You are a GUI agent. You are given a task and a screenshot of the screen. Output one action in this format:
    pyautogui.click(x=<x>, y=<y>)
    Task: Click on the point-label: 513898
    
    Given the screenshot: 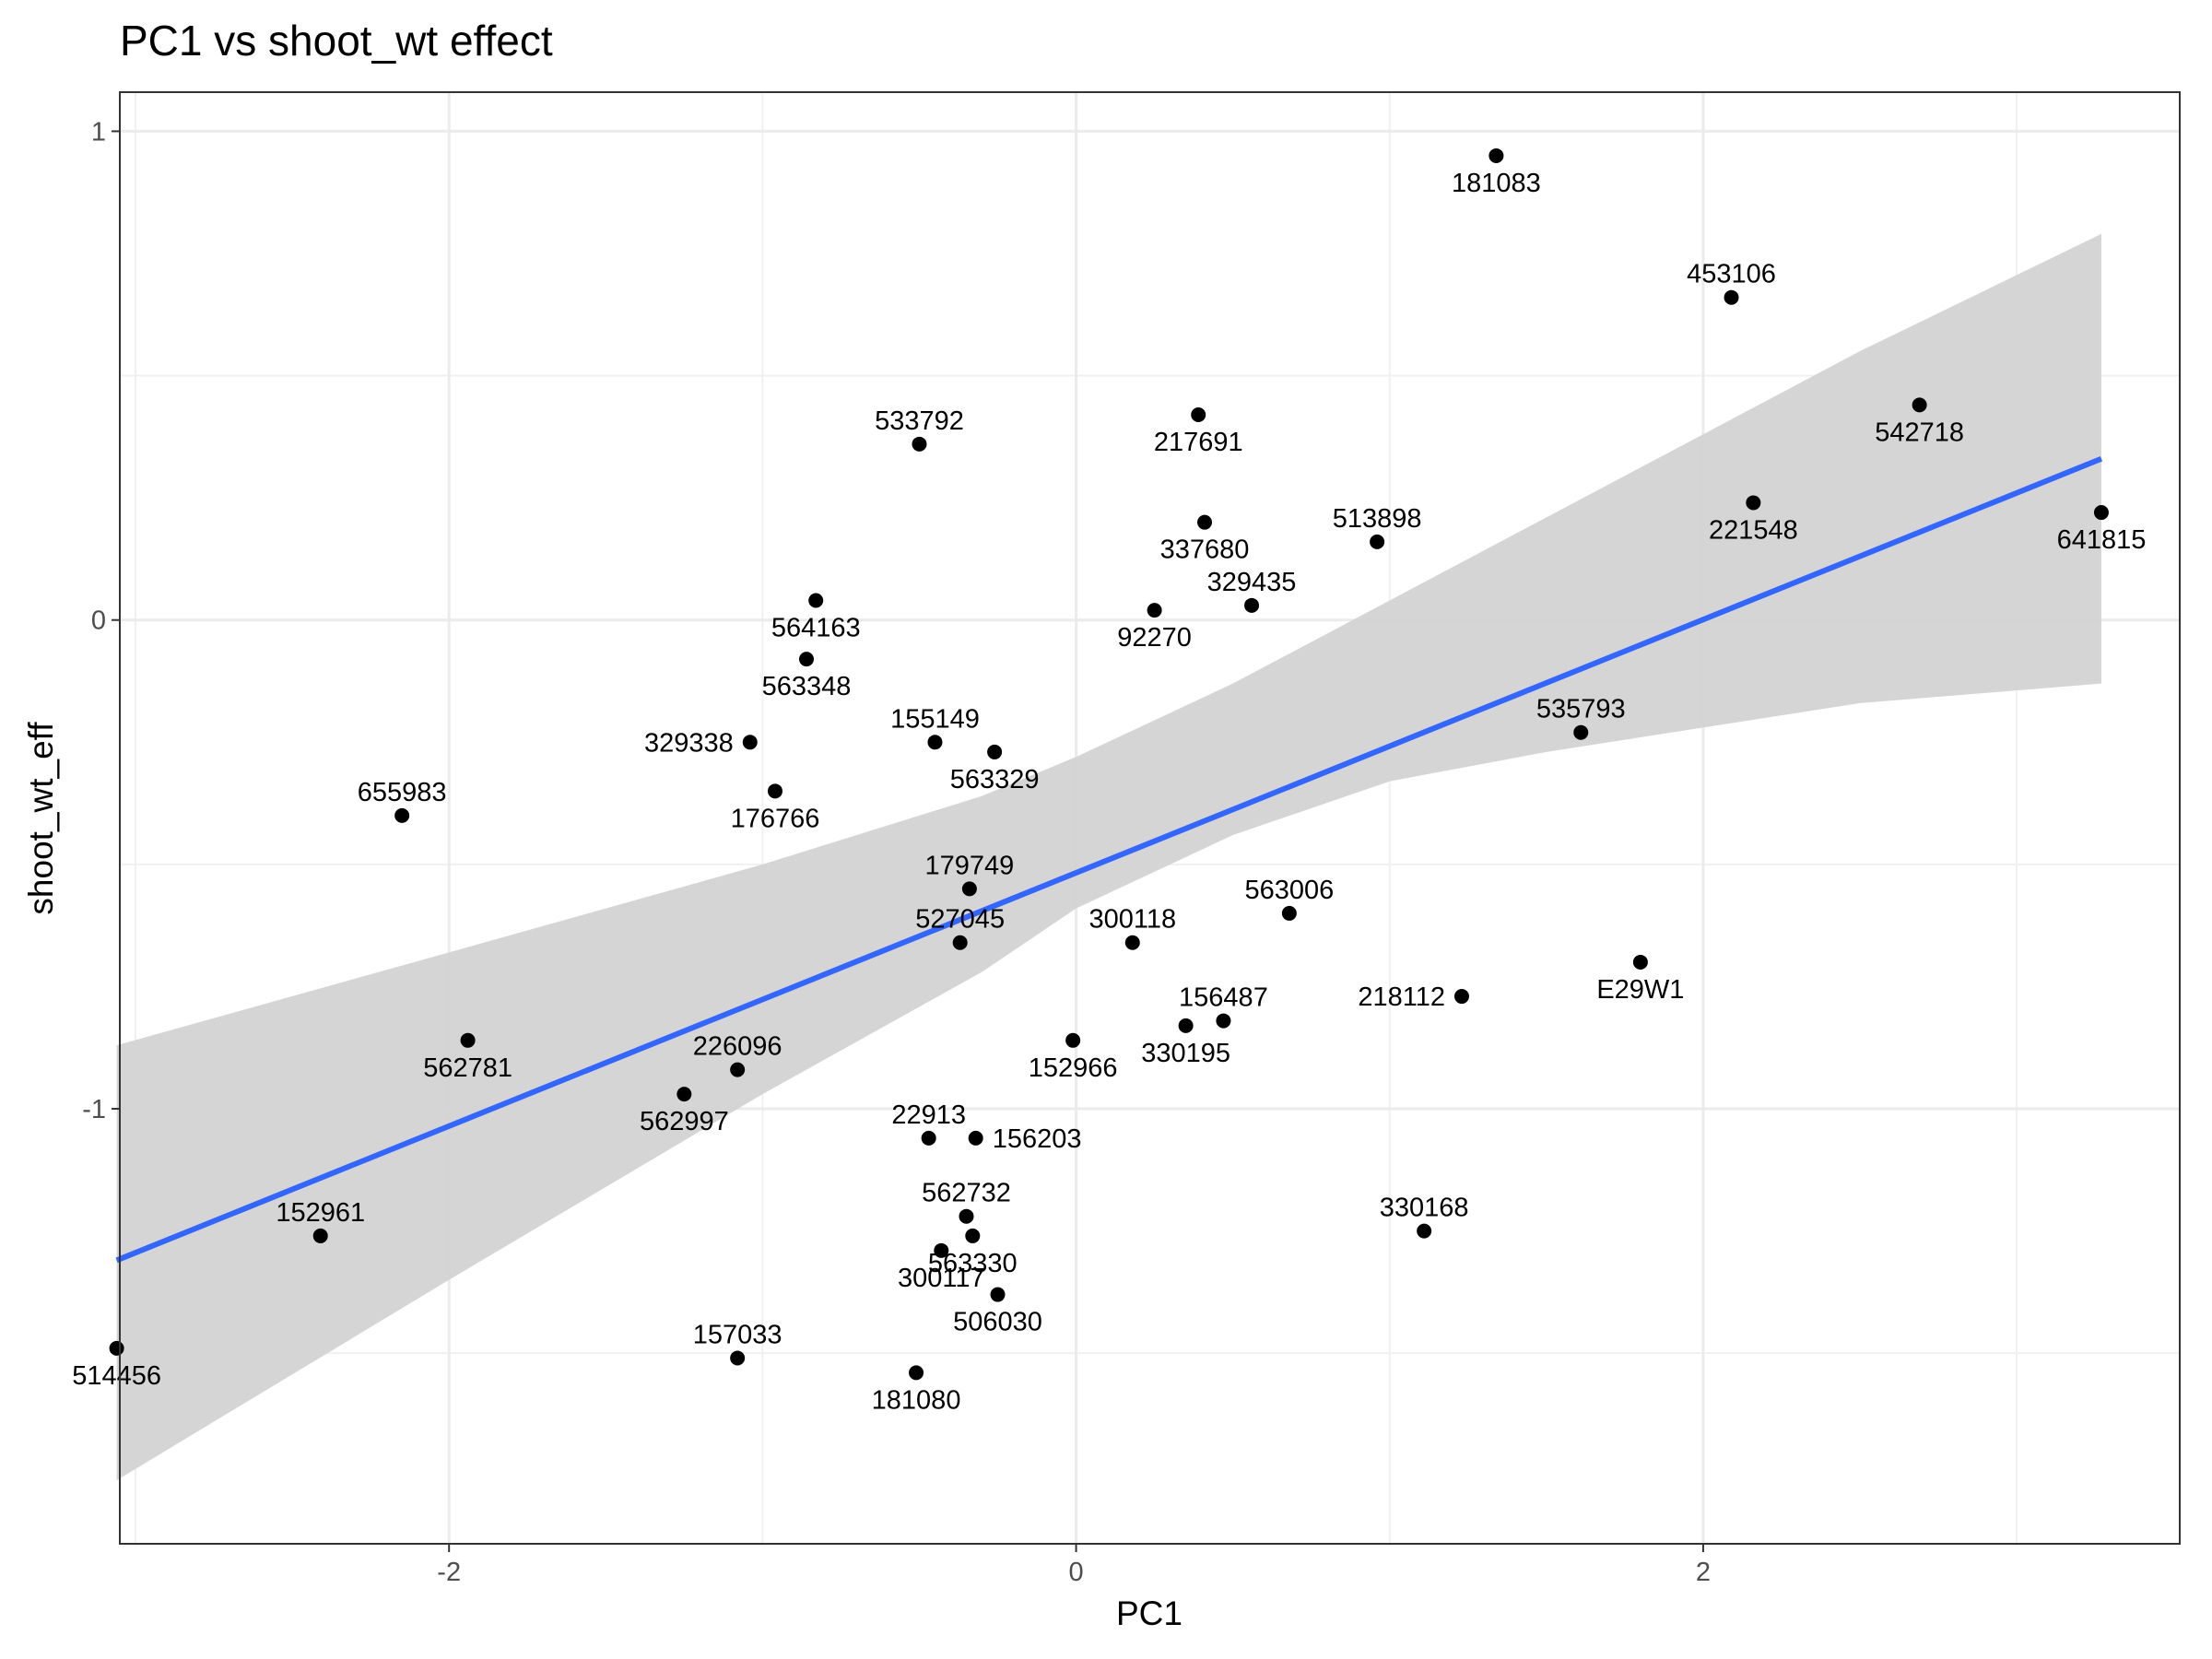 What is the action you would take?
    pyautogui.click(x=1377, y=519)
    